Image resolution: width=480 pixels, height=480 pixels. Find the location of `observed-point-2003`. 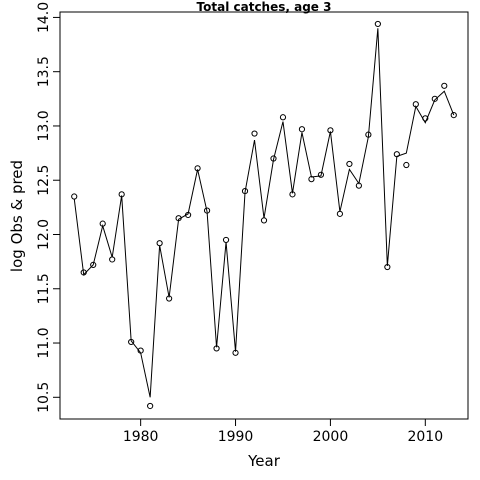

observed-point-2003 is located at coordinates (358, 185).